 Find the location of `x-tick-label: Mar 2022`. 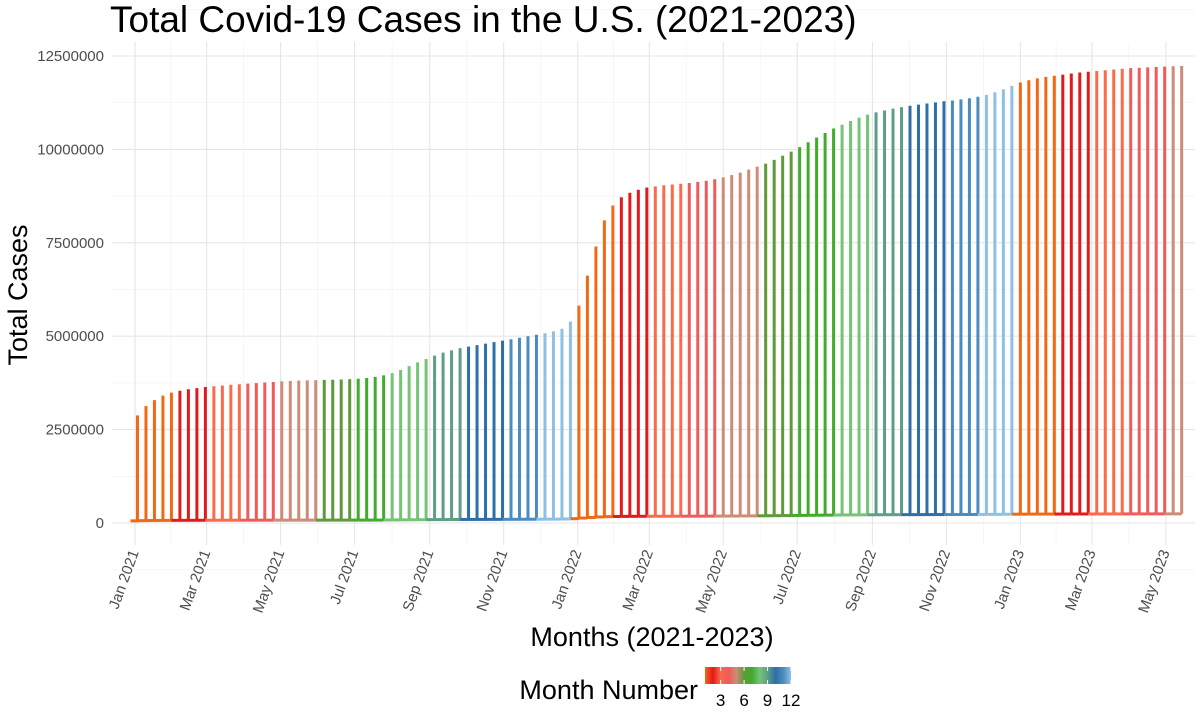

x-tick-label: Mar 2022 is located at coordinates (638, 580).